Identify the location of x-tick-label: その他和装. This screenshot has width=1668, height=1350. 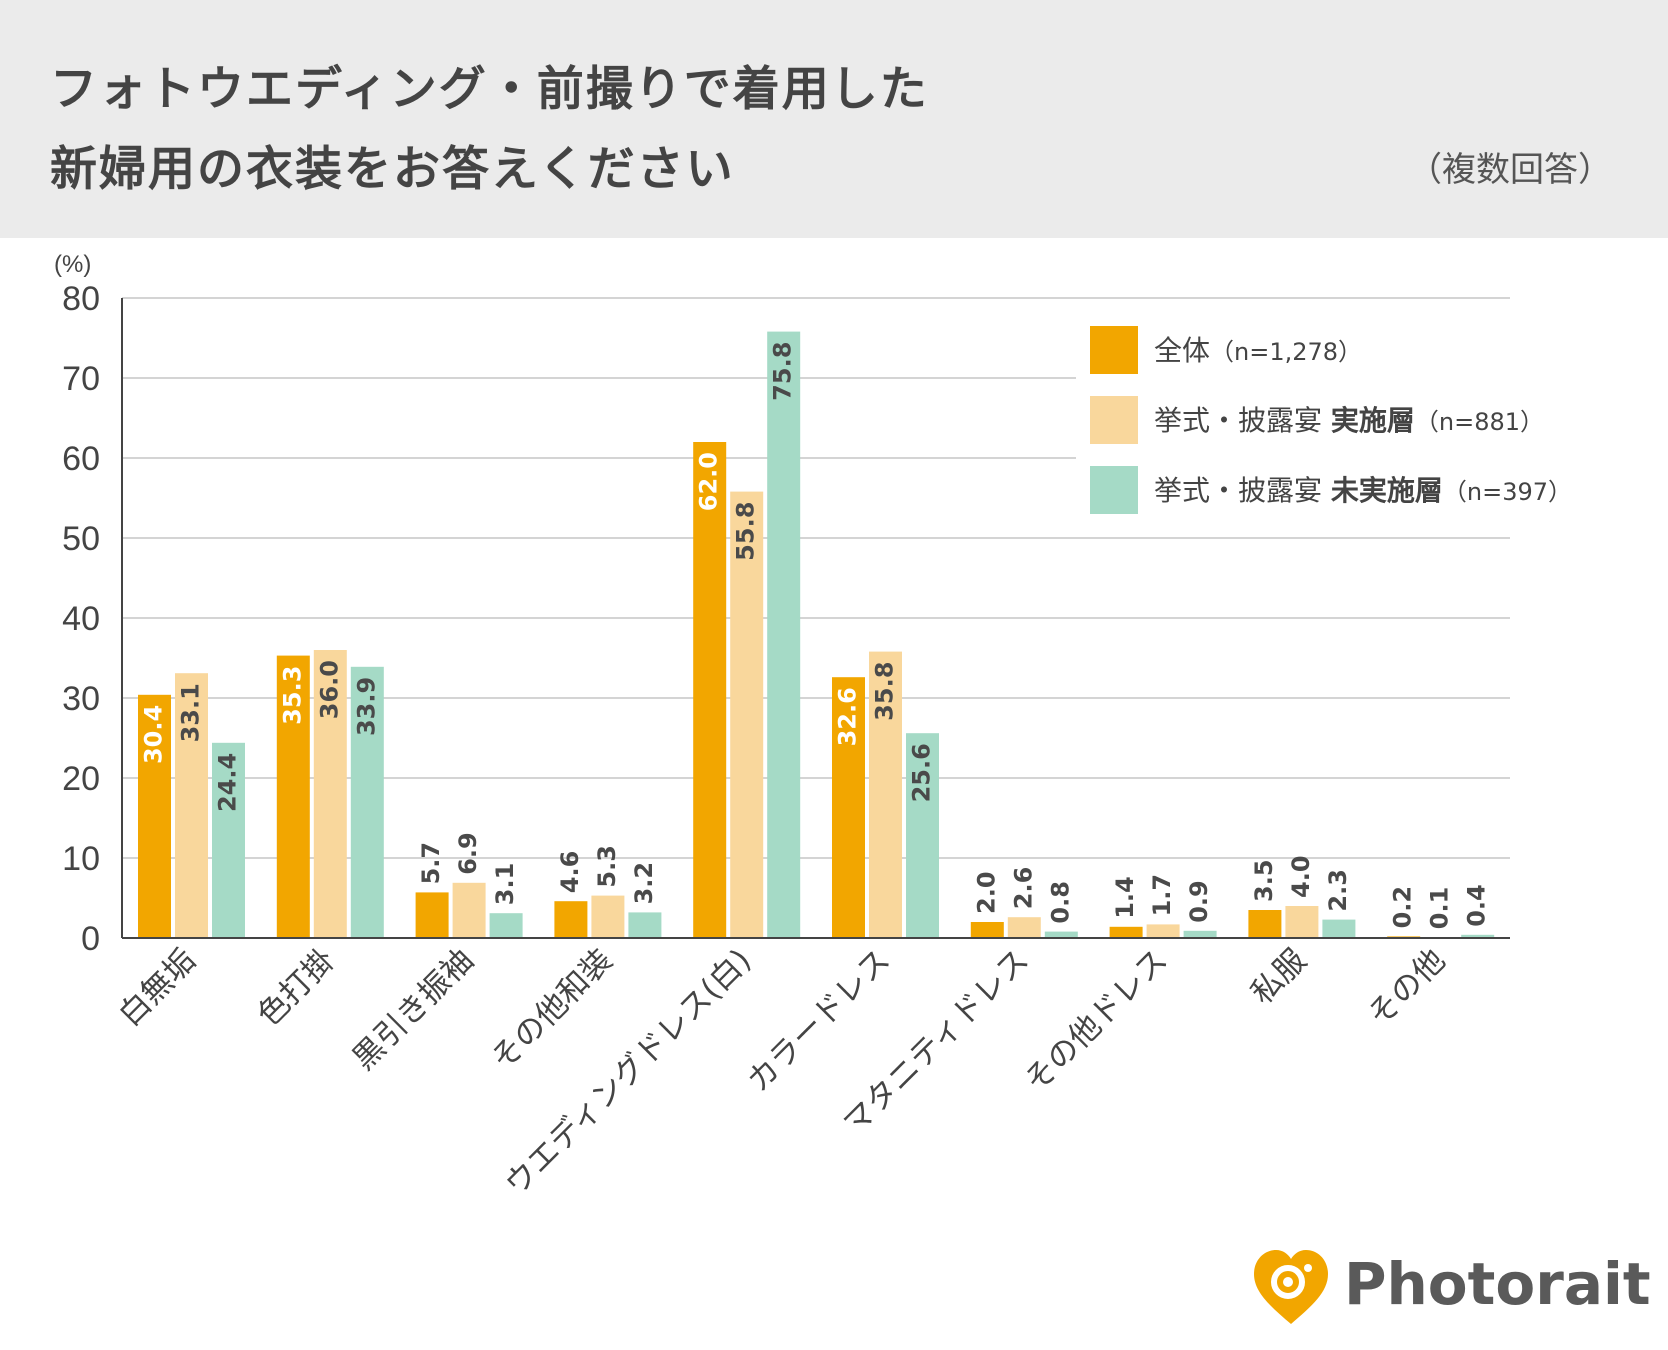
(551, 1009).